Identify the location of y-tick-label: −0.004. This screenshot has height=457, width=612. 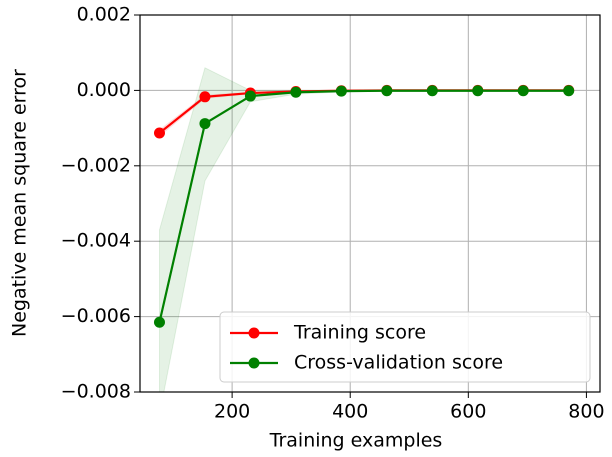
(96, 241).